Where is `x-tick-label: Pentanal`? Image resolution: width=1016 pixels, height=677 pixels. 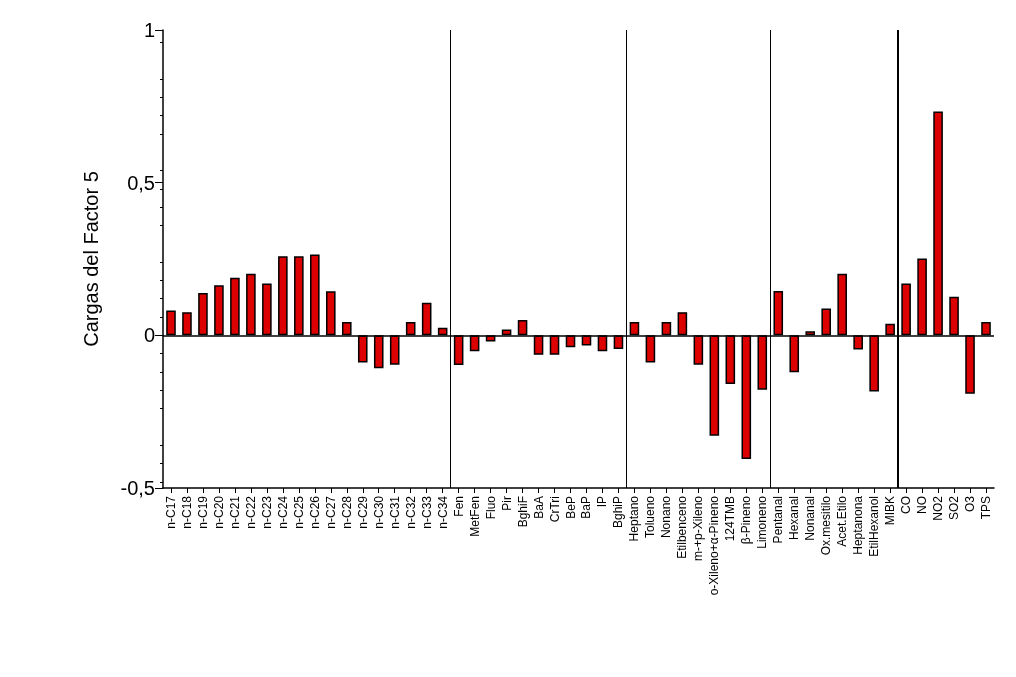 x-tick-label: Pentanal is located at coordinates (778, 520).